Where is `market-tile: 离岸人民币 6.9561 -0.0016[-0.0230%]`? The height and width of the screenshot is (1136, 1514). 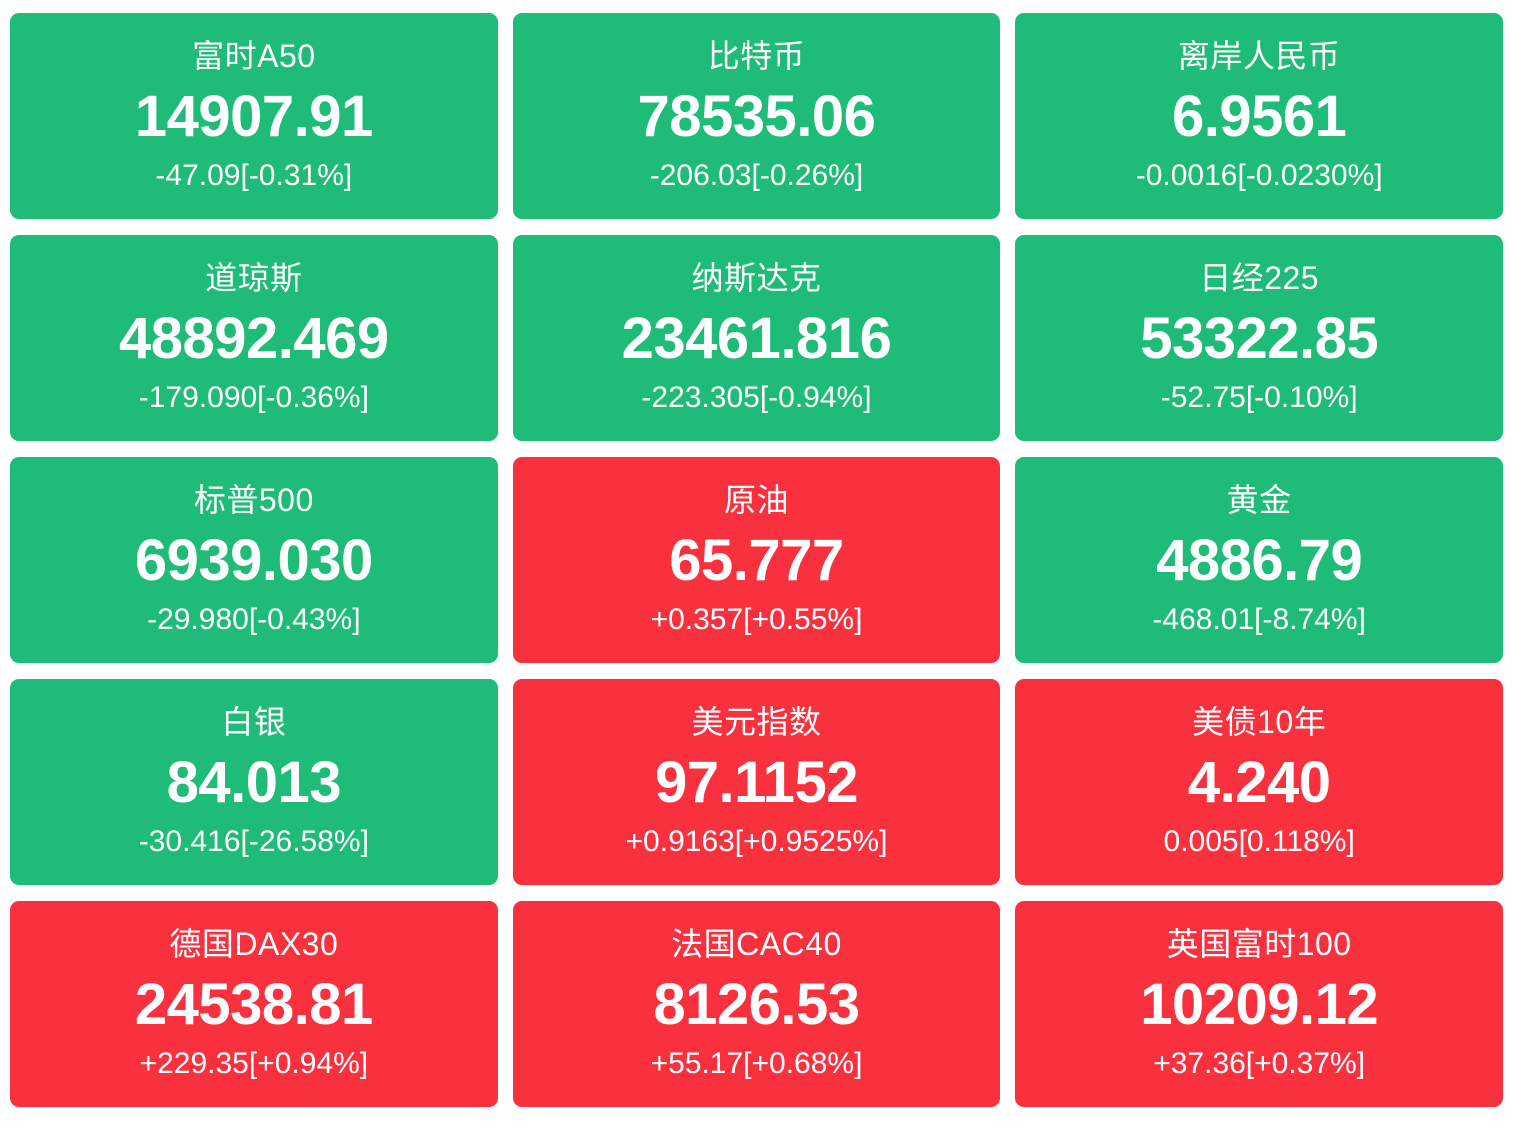
market-tile: 离岸人民币 6.9561 -0.0016[-0.0230%] is located at coordinates (1259, 116).